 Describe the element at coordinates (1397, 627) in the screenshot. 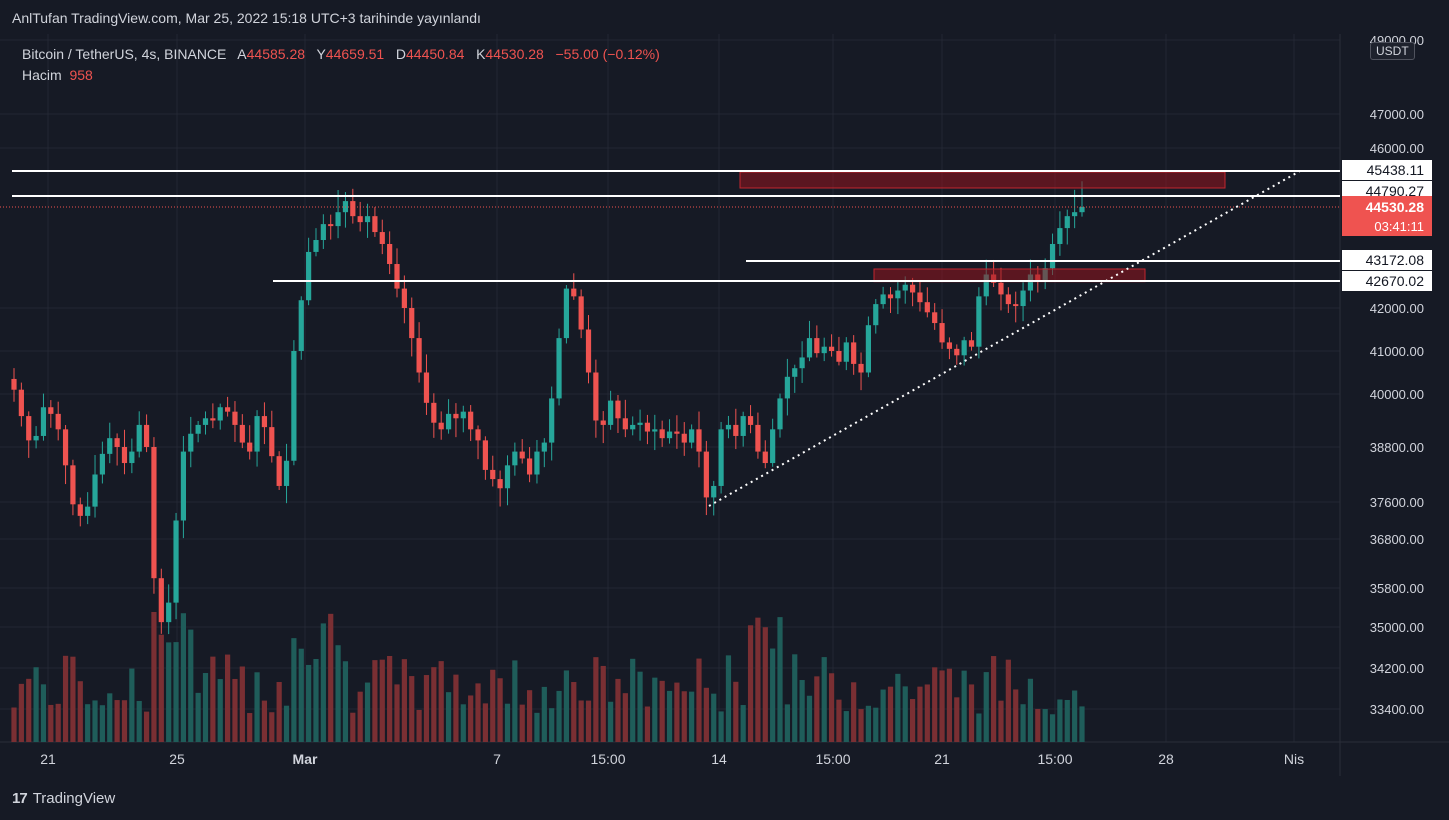

I see `price-tick-label: 35000.00` at that location.